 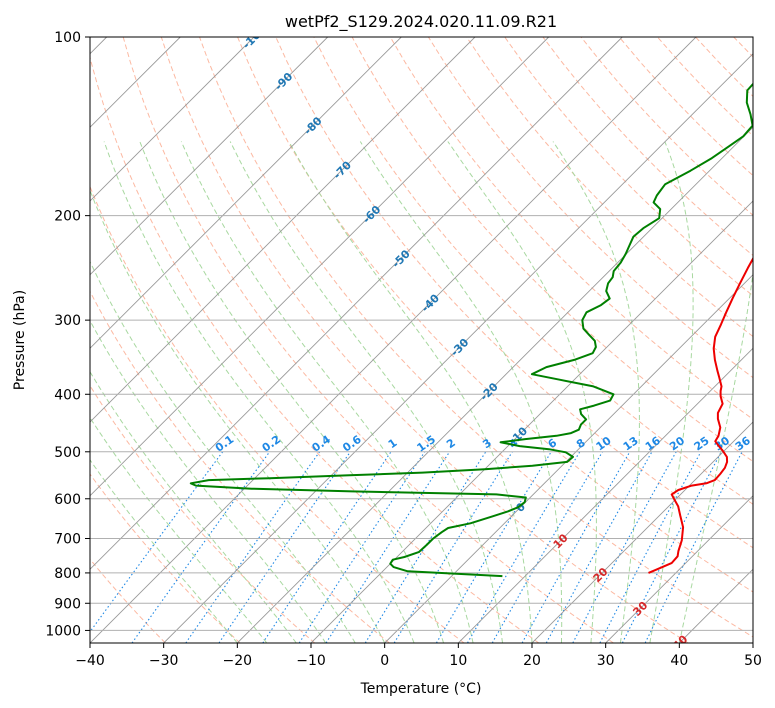 I want to click on x-tick-label: −20, so click(x=238, y=661).